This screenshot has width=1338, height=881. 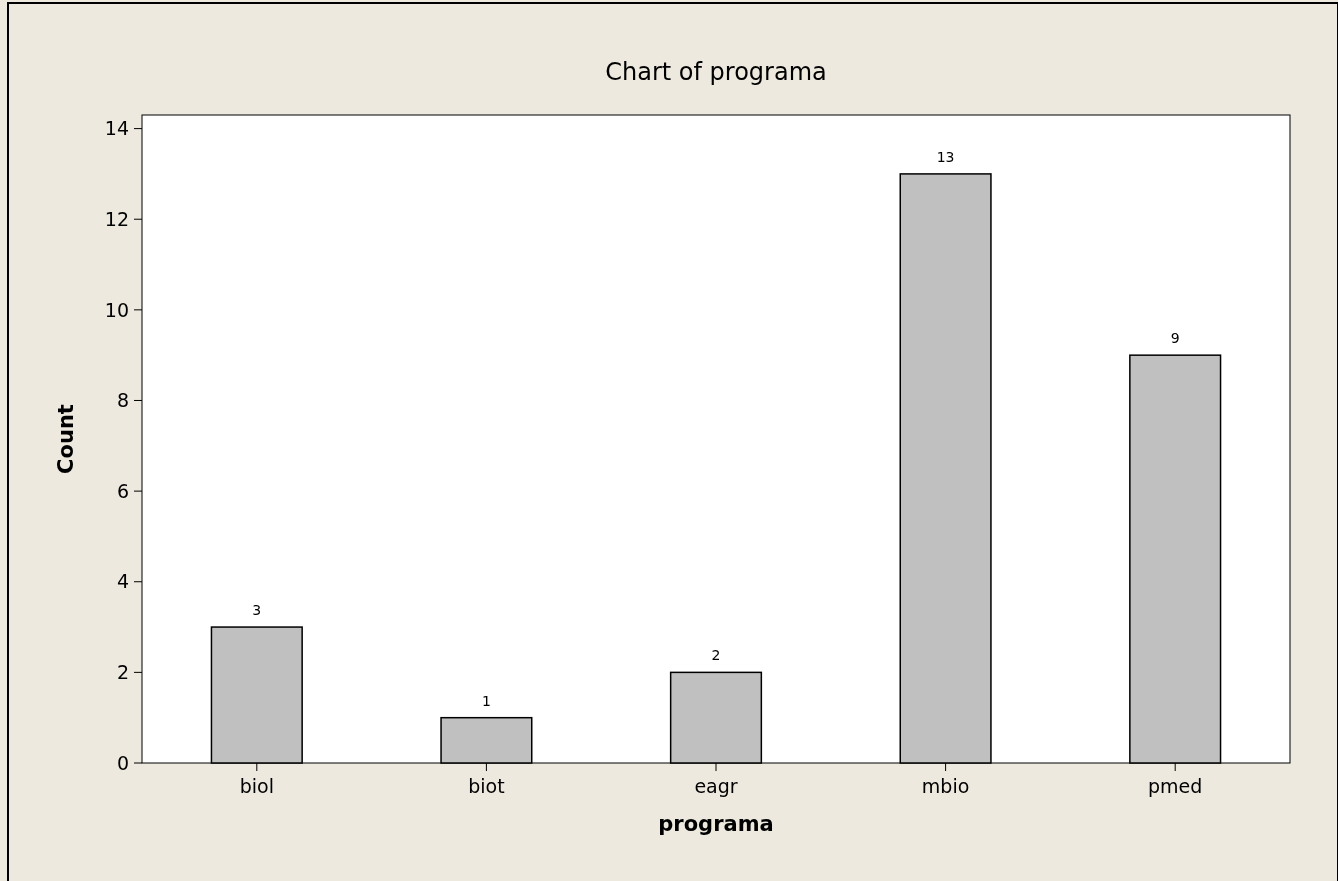 What do you see at coordinates (716, 786) in the screenshot?
I see `x-tick-label: eagr` at bounding box center [716, 786].